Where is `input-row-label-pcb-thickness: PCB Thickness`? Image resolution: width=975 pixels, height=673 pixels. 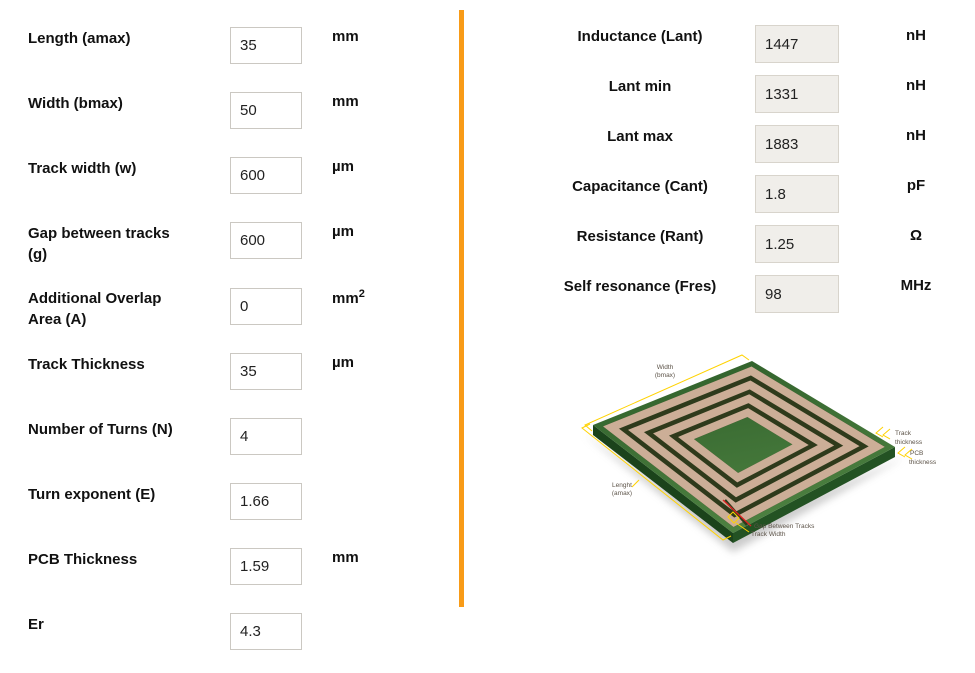 input-row-label-pcb-thickness: PCB Thickness is located at coordinates (83, 559).